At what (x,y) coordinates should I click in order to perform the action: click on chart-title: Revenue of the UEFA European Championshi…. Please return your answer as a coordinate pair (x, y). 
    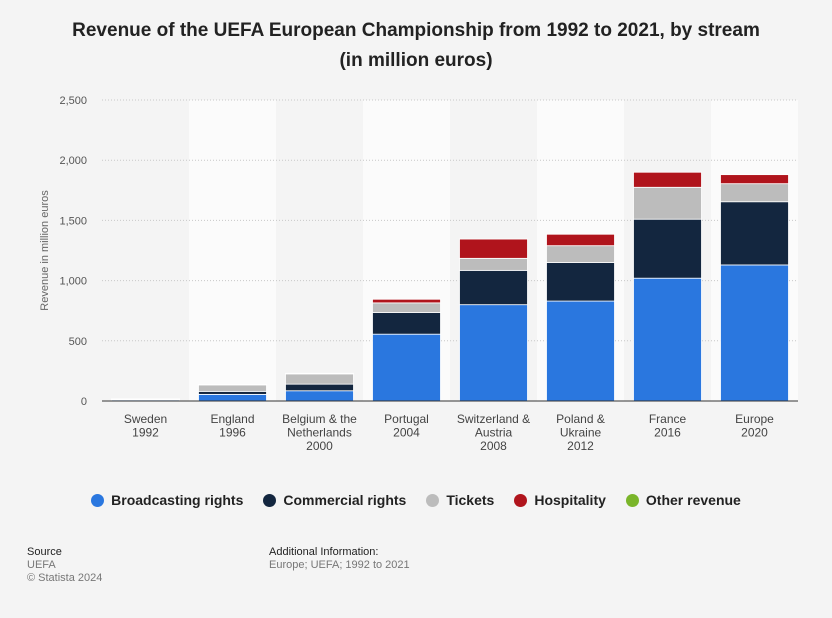
    Looking at the image, I should click on (416, 45).